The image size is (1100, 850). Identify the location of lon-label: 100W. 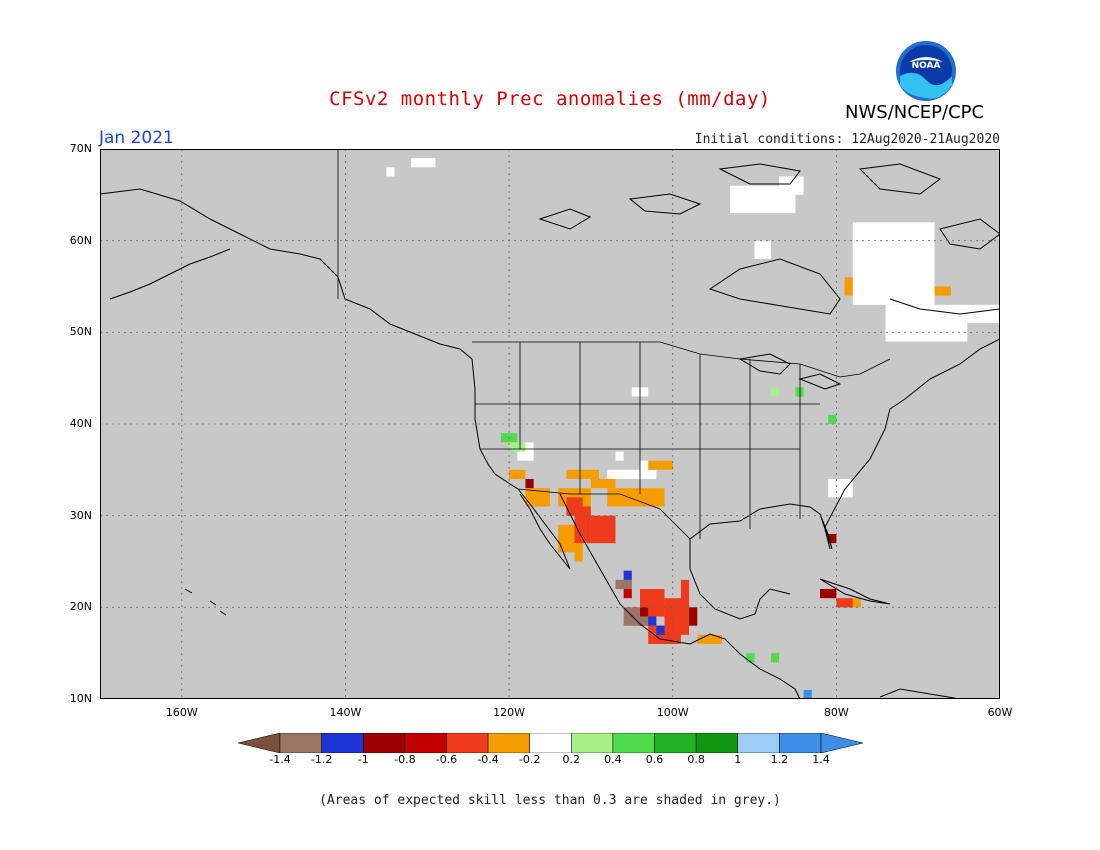
(672, 712).